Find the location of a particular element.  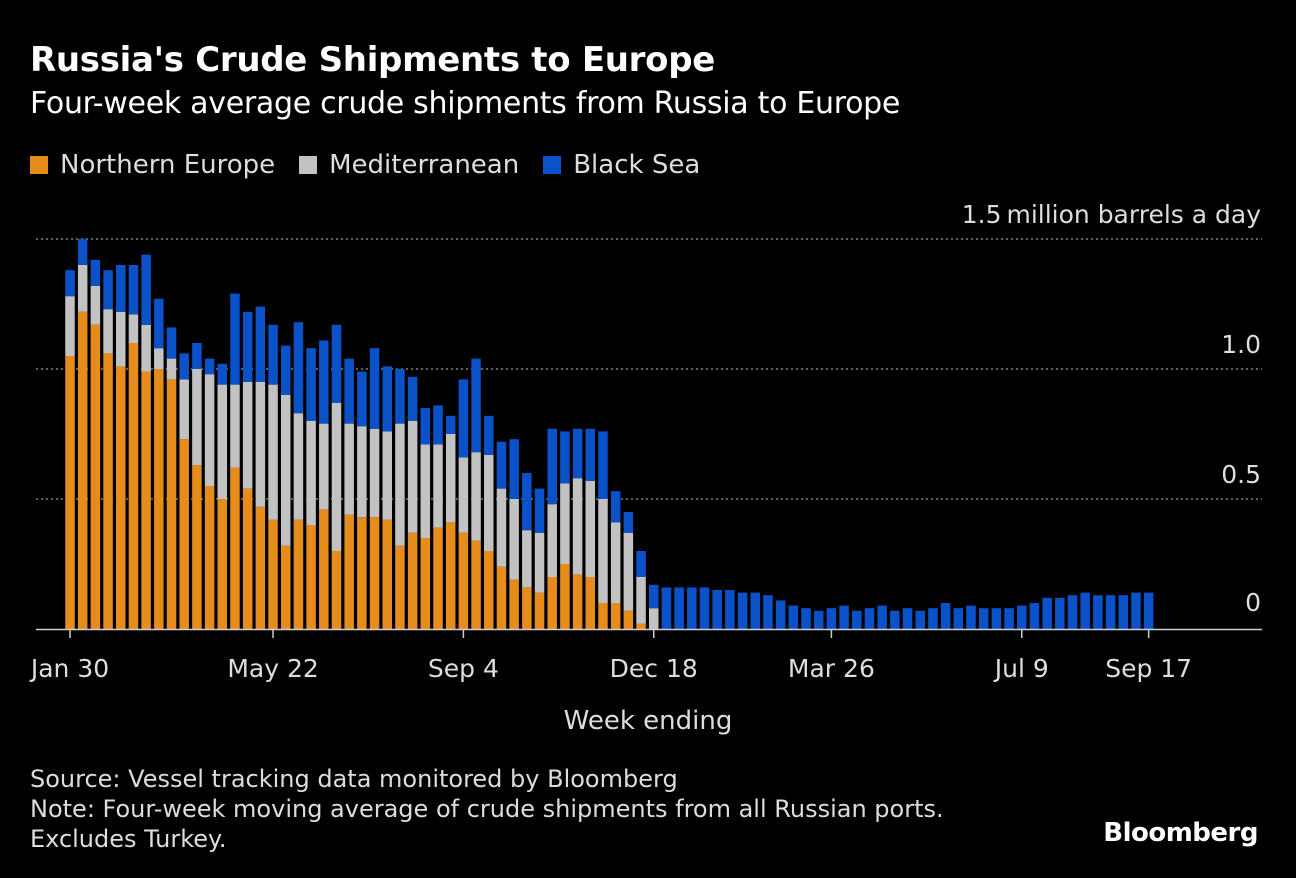

legend-item-northern-europe: Northern Europe is located at coordinates (152, 165).